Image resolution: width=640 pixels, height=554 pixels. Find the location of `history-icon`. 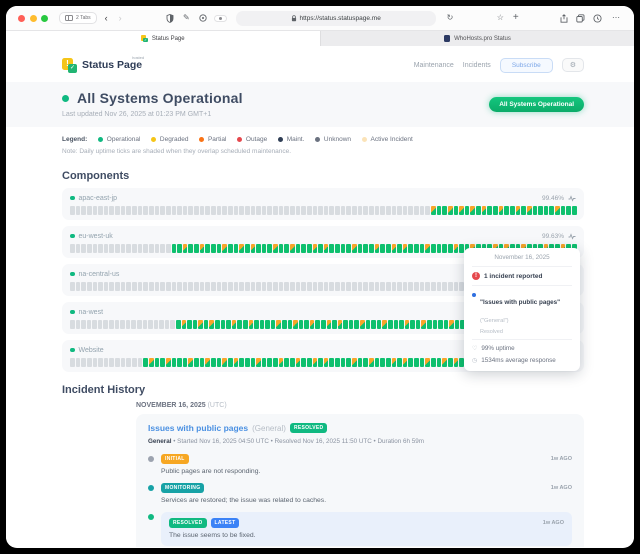

history-icon is located at coordinates (597, 18).